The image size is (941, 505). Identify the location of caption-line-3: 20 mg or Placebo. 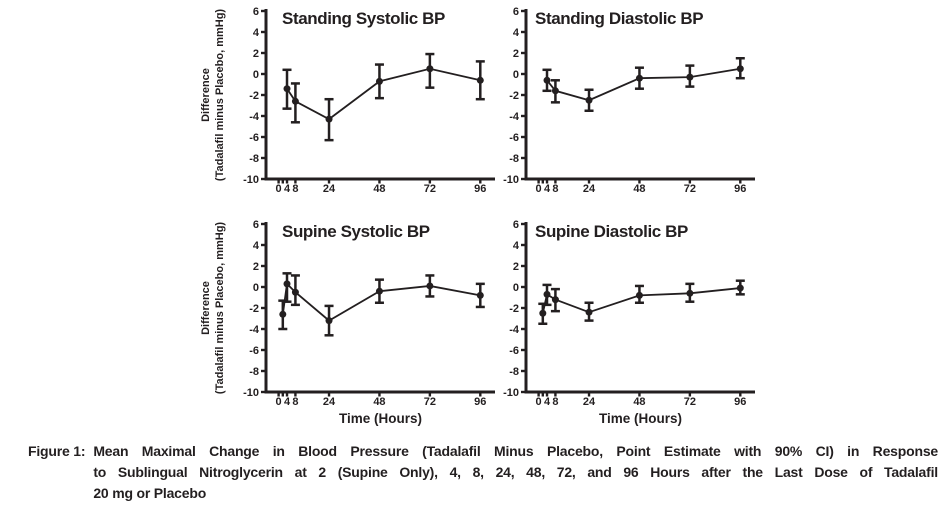
(150, 493).